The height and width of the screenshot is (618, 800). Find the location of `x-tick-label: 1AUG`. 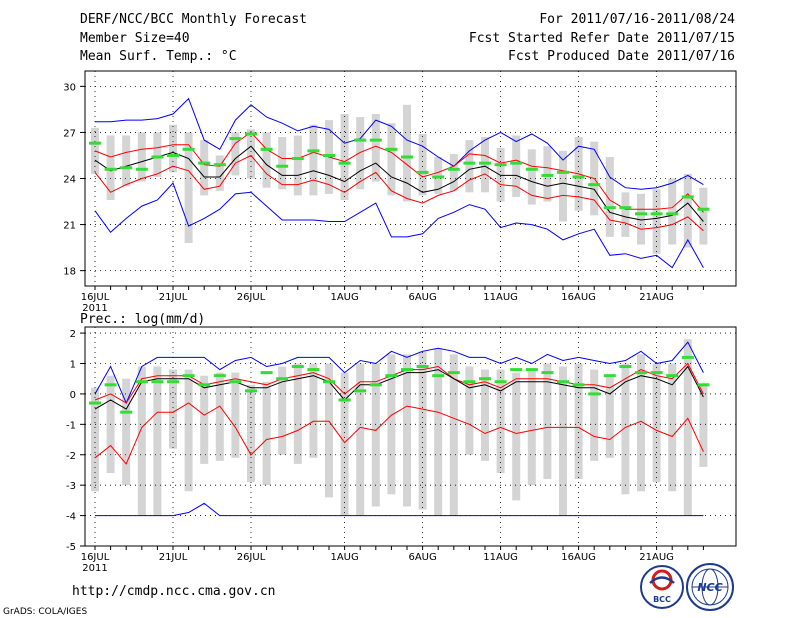

x-tick-label: 1AUG is located at coordinates (344, 297).